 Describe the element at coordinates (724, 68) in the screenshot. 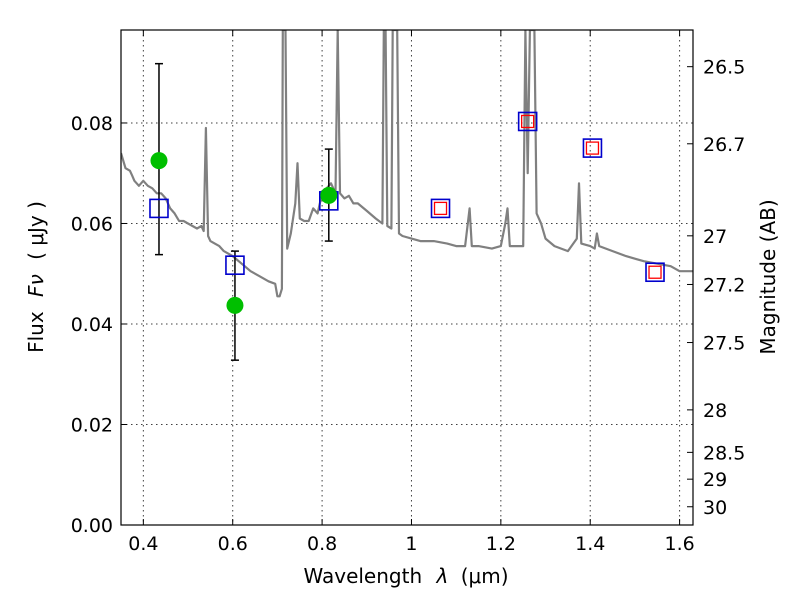

I see `mag-tick-label: 26.5` at that location.